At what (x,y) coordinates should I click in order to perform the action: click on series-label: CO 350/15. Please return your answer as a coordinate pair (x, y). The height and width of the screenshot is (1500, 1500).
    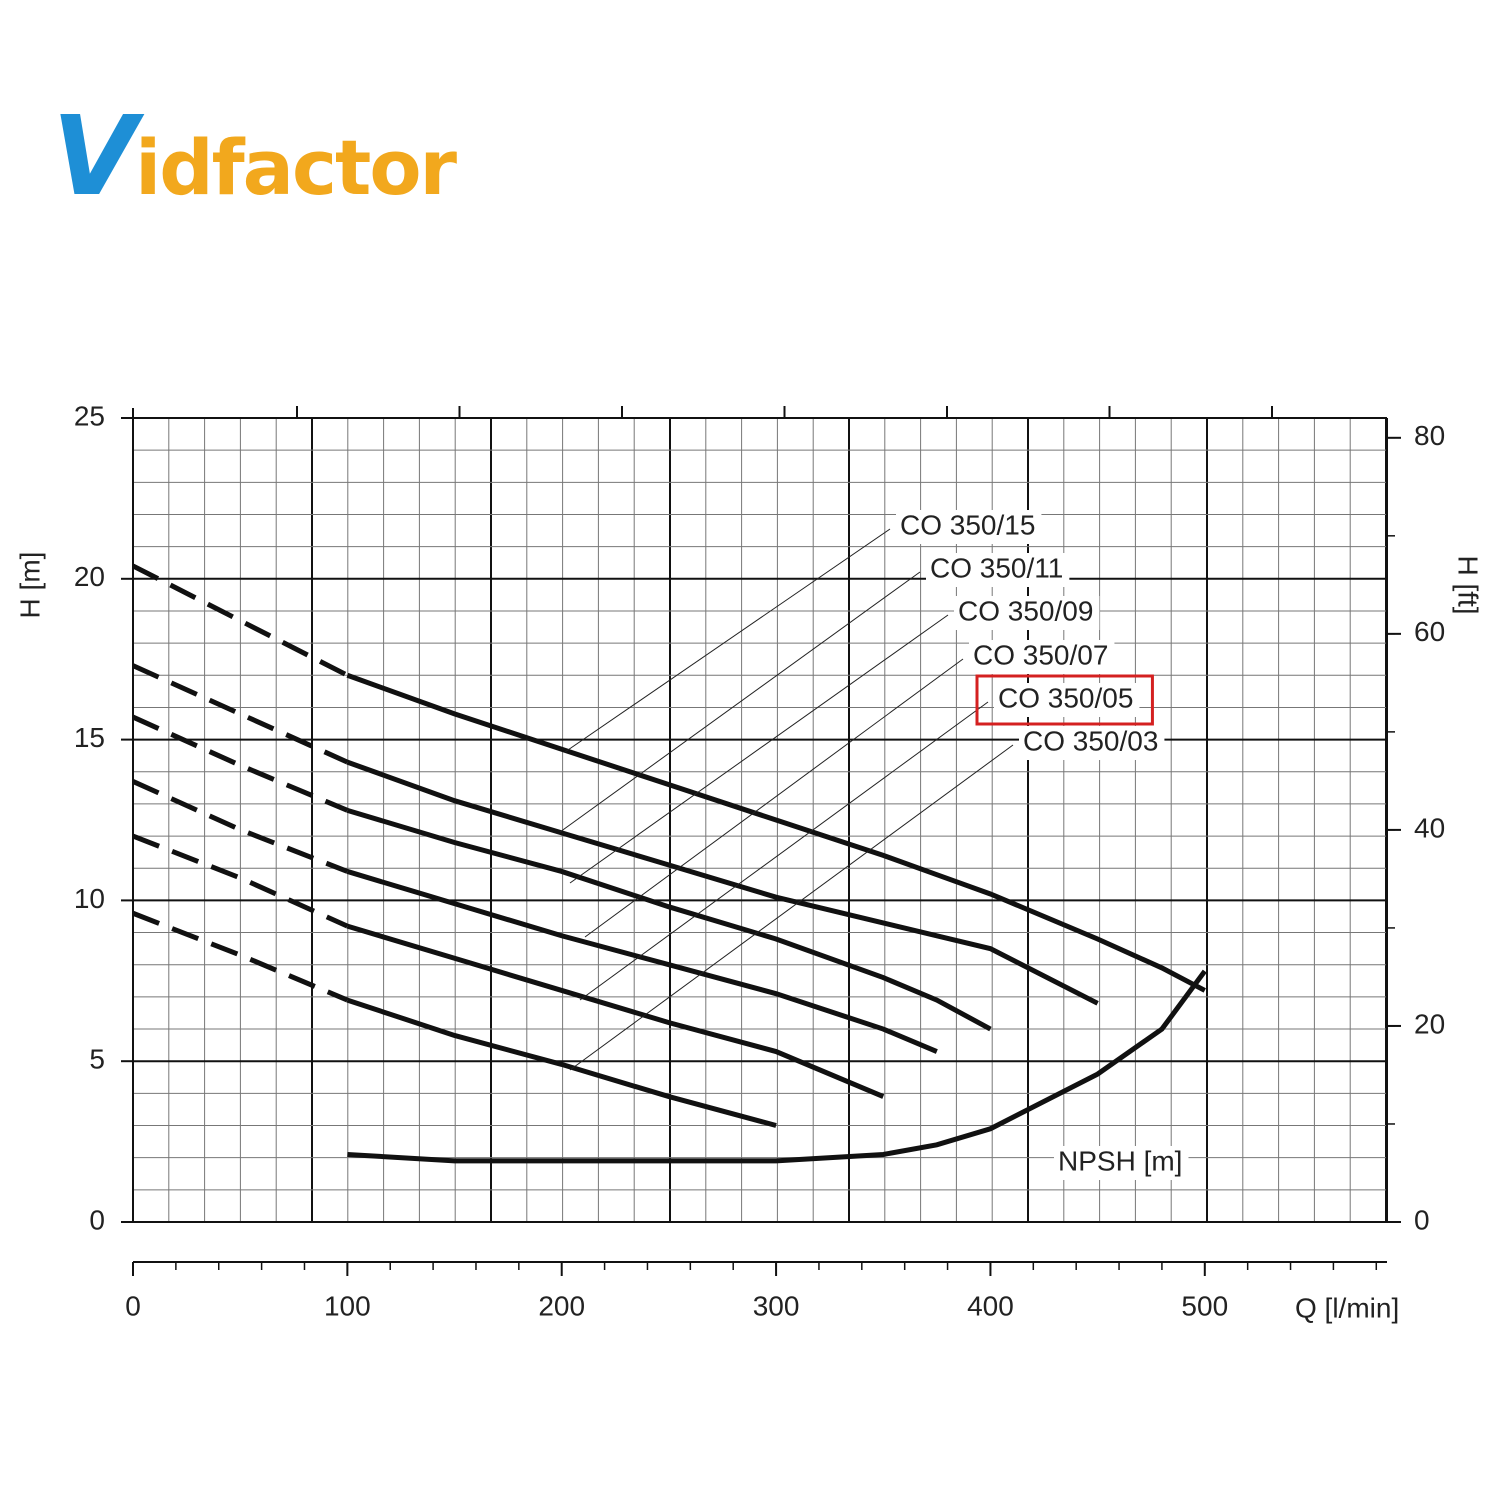
    Looking at the image, I should click on (967, 524).